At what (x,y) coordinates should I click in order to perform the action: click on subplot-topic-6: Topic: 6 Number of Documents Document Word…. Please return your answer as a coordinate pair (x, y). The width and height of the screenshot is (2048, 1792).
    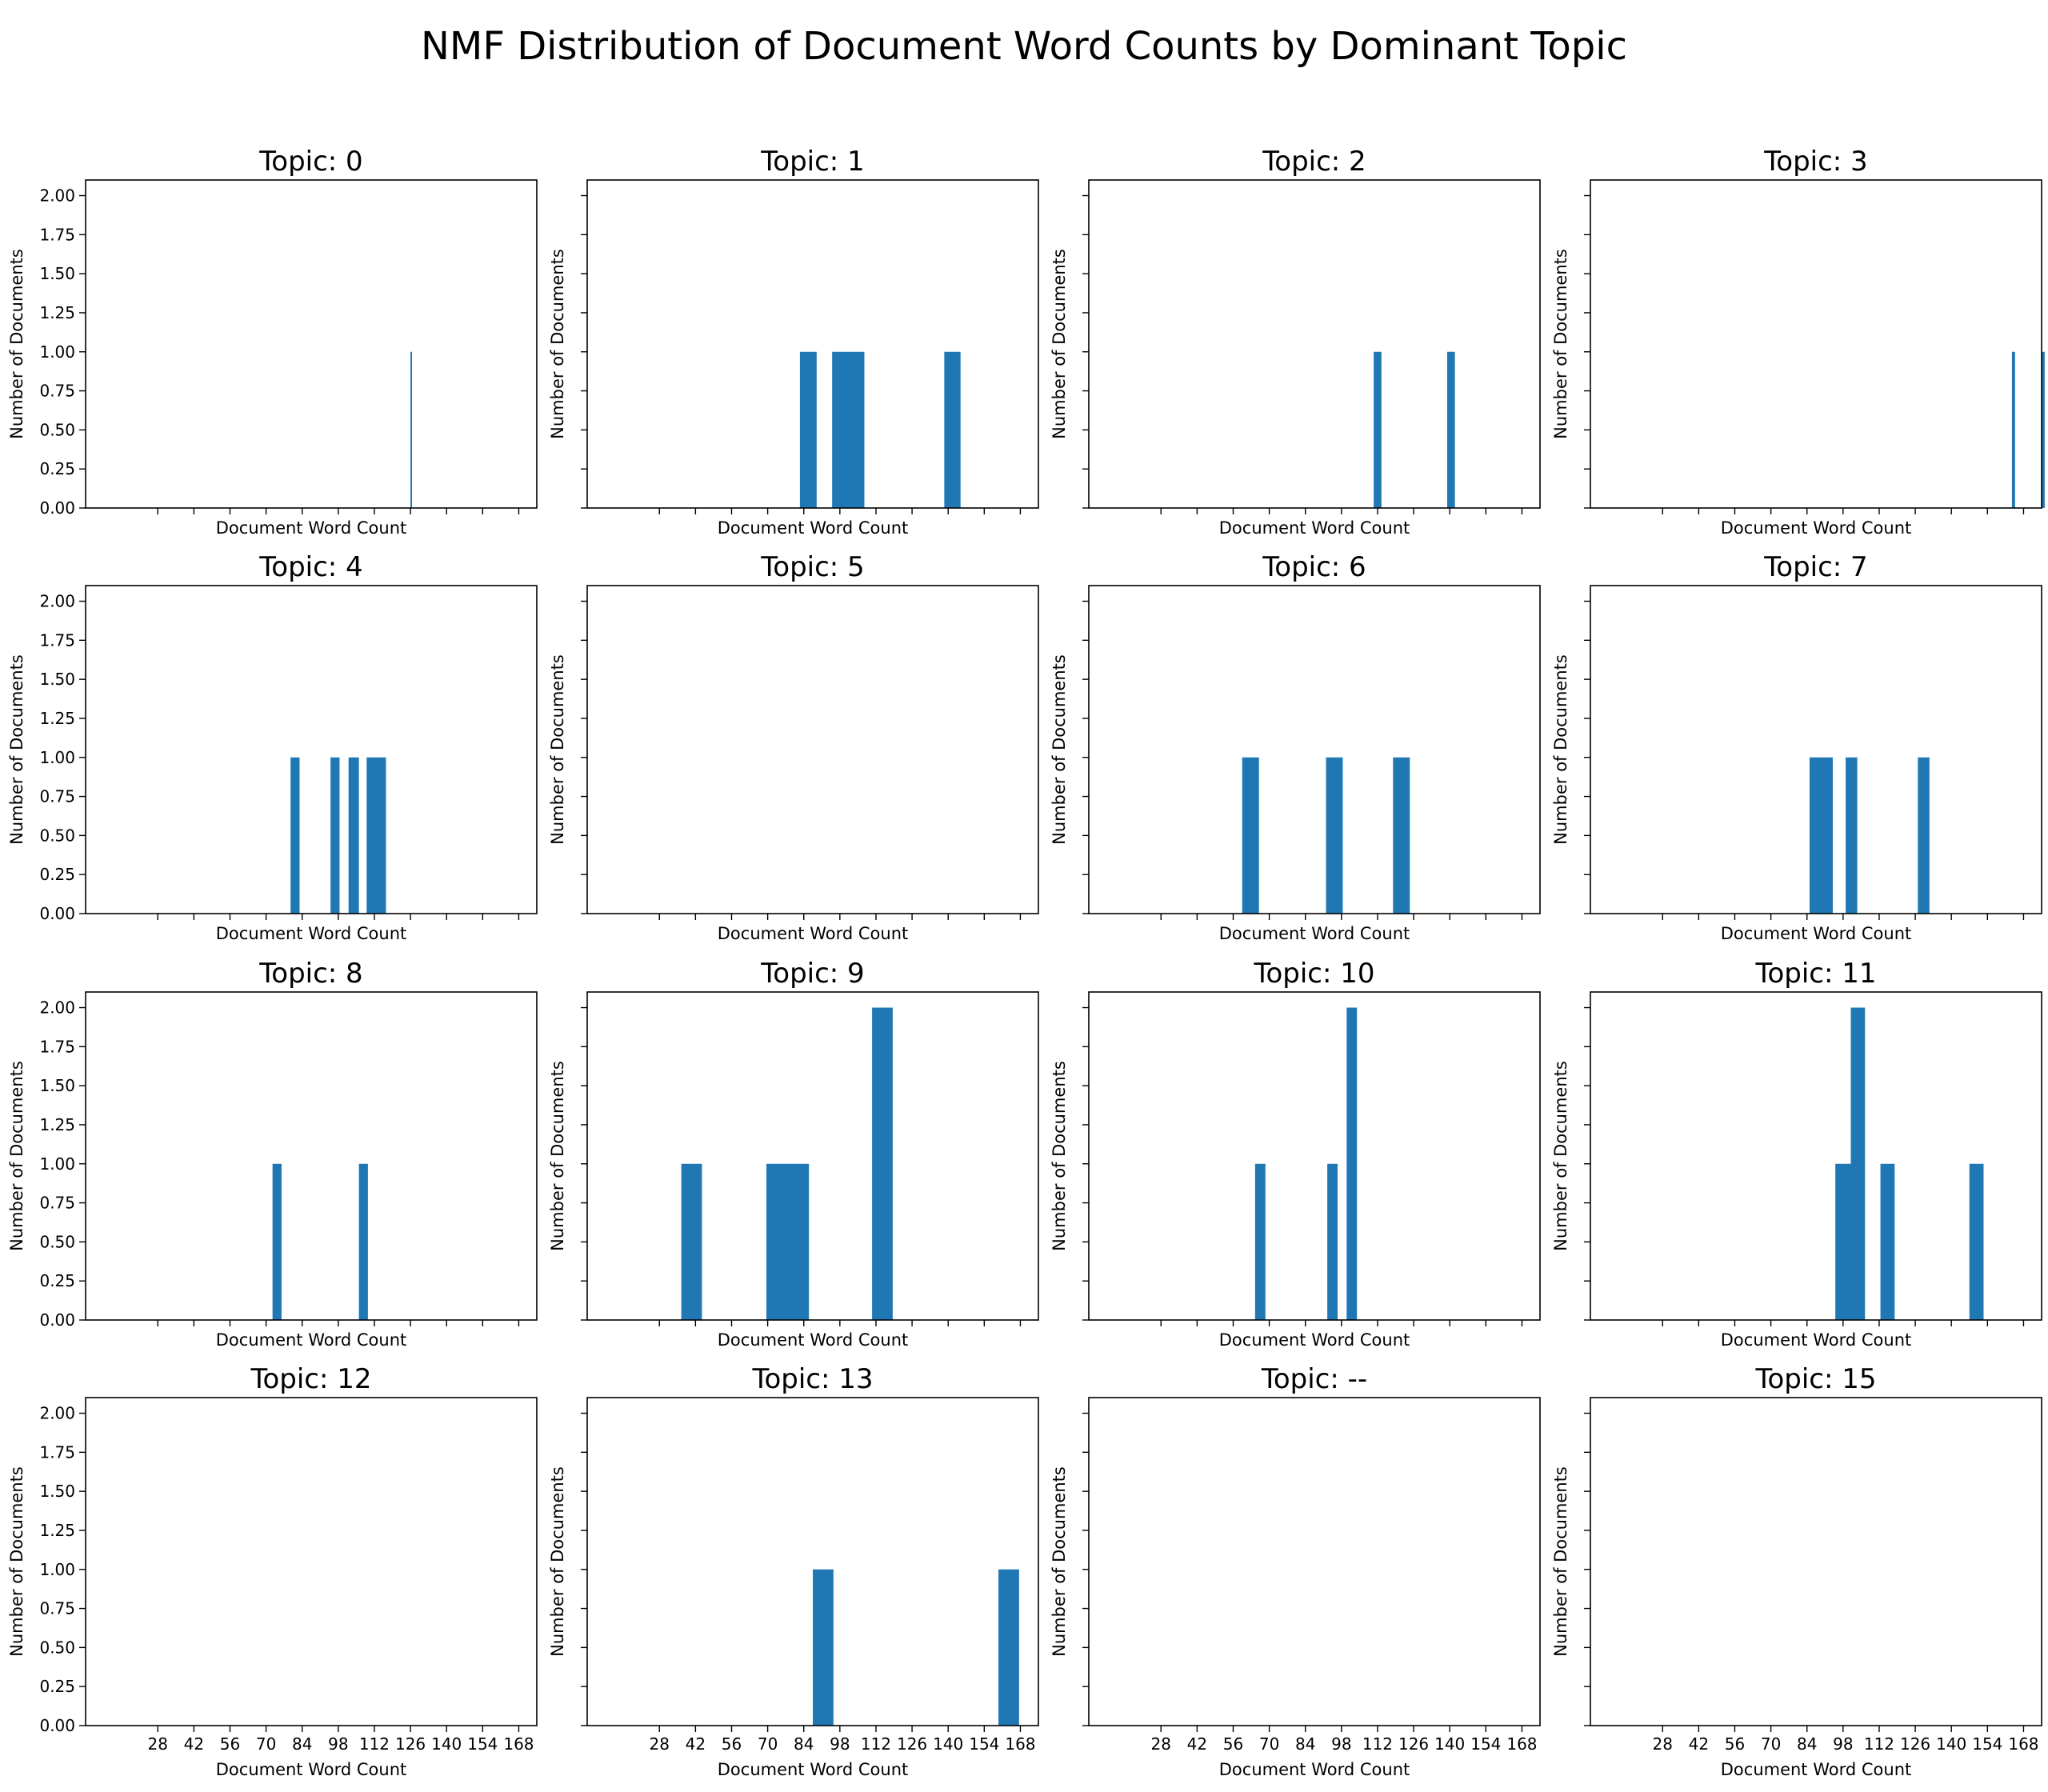
    Looking at the image, I should click on (1295, 747).